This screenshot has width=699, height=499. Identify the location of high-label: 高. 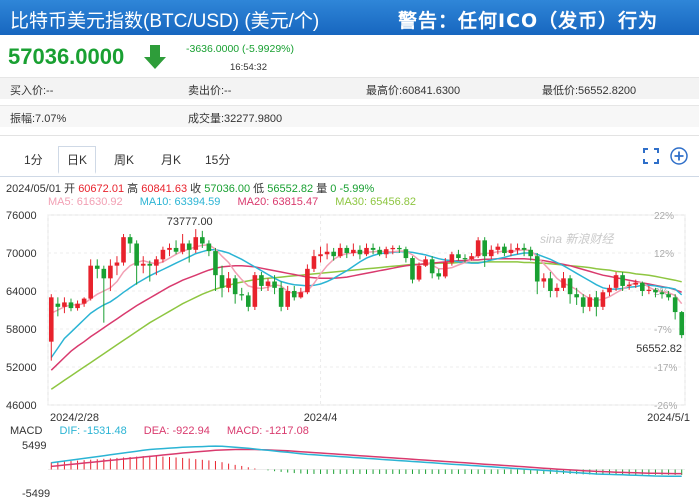
(133, 189).